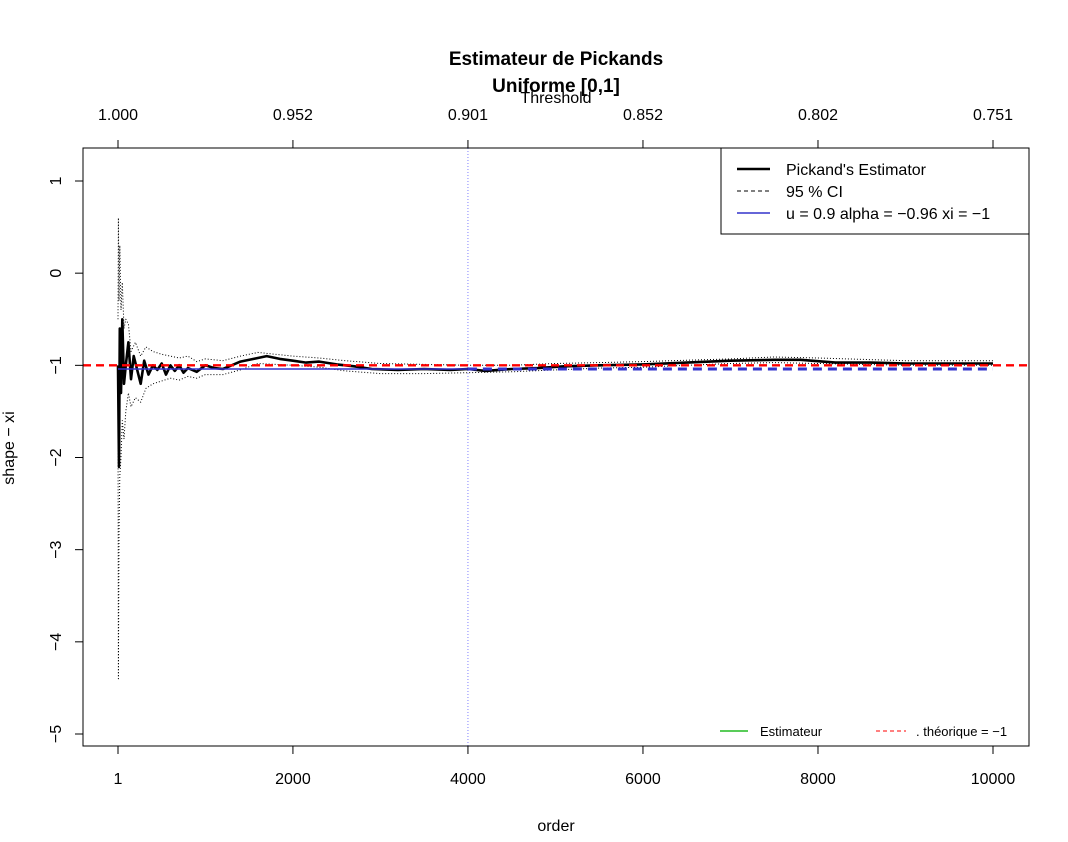 Image resolution: width=1068 pixels, height=842 pixels. I want to click on x-tick-label-5: 10000, so click(993, 779).